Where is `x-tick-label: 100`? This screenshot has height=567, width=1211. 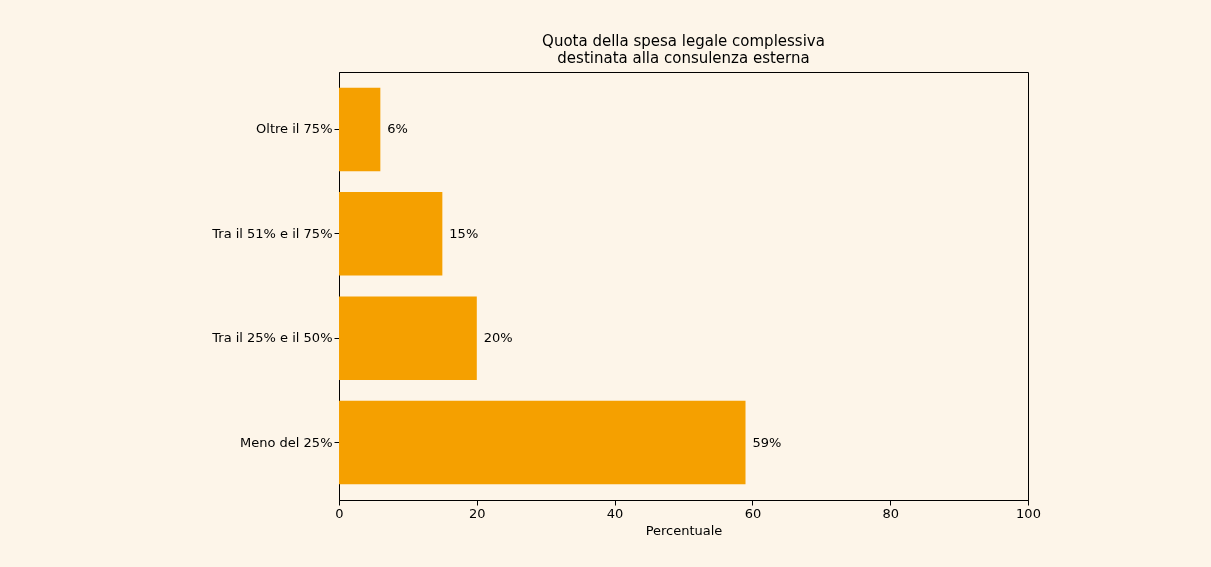 x-tick-label: 100 is located at coordinates (1028, 513).